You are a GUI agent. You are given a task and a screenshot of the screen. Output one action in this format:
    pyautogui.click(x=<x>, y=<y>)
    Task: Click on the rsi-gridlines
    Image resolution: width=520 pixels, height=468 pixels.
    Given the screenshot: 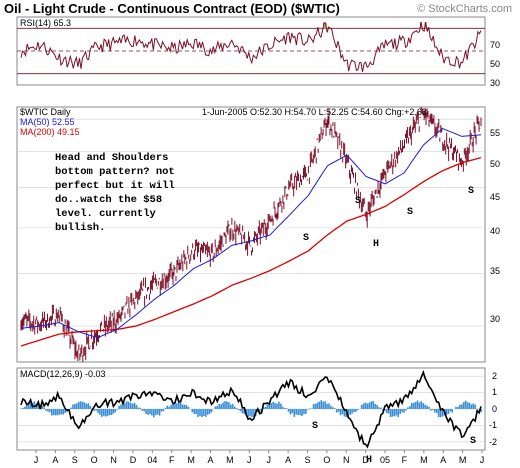 What is the action you would take?
    pyautogui.click(x=251, y=51)
    